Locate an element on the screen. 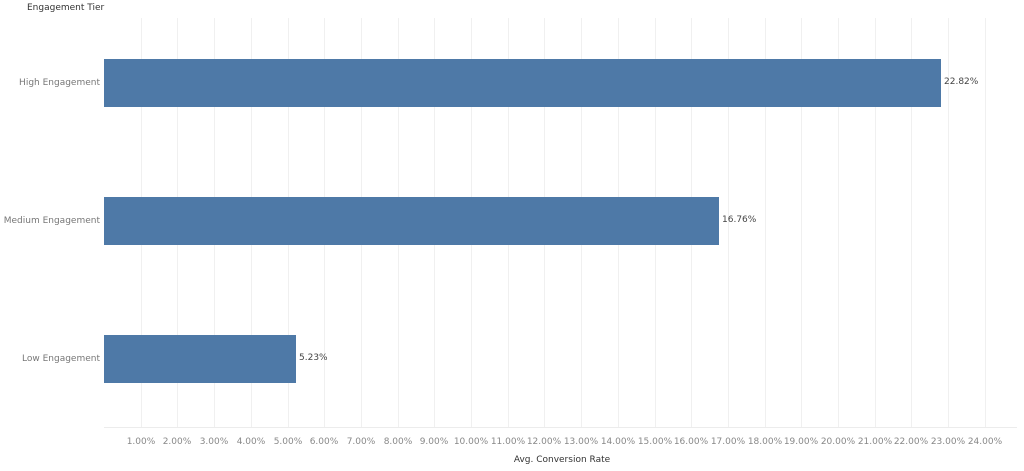  bar-value-label: 16.76% is located at coordinates (739, 220).